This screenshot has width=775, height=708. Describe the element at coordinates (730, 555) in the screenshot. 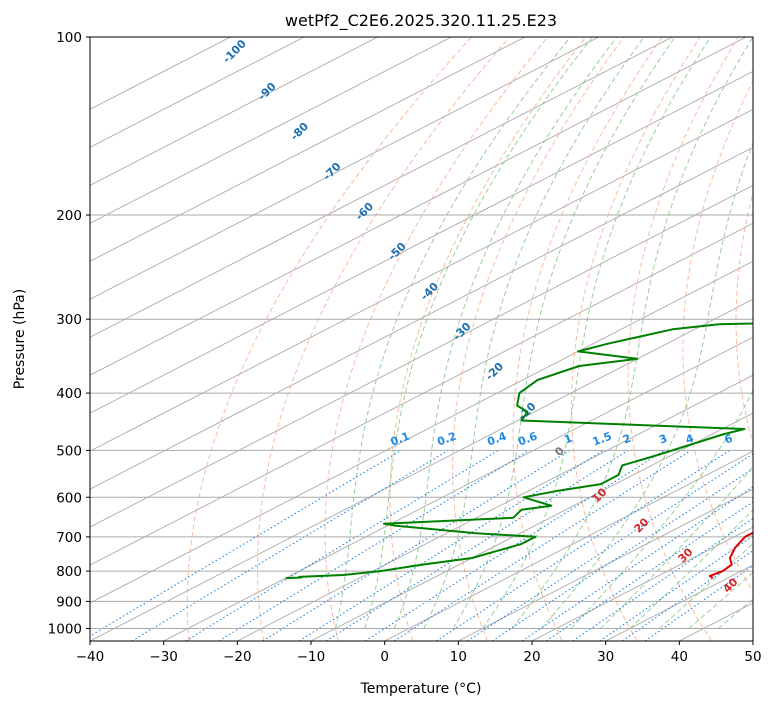

I see `temperature-profile-line` at that location.